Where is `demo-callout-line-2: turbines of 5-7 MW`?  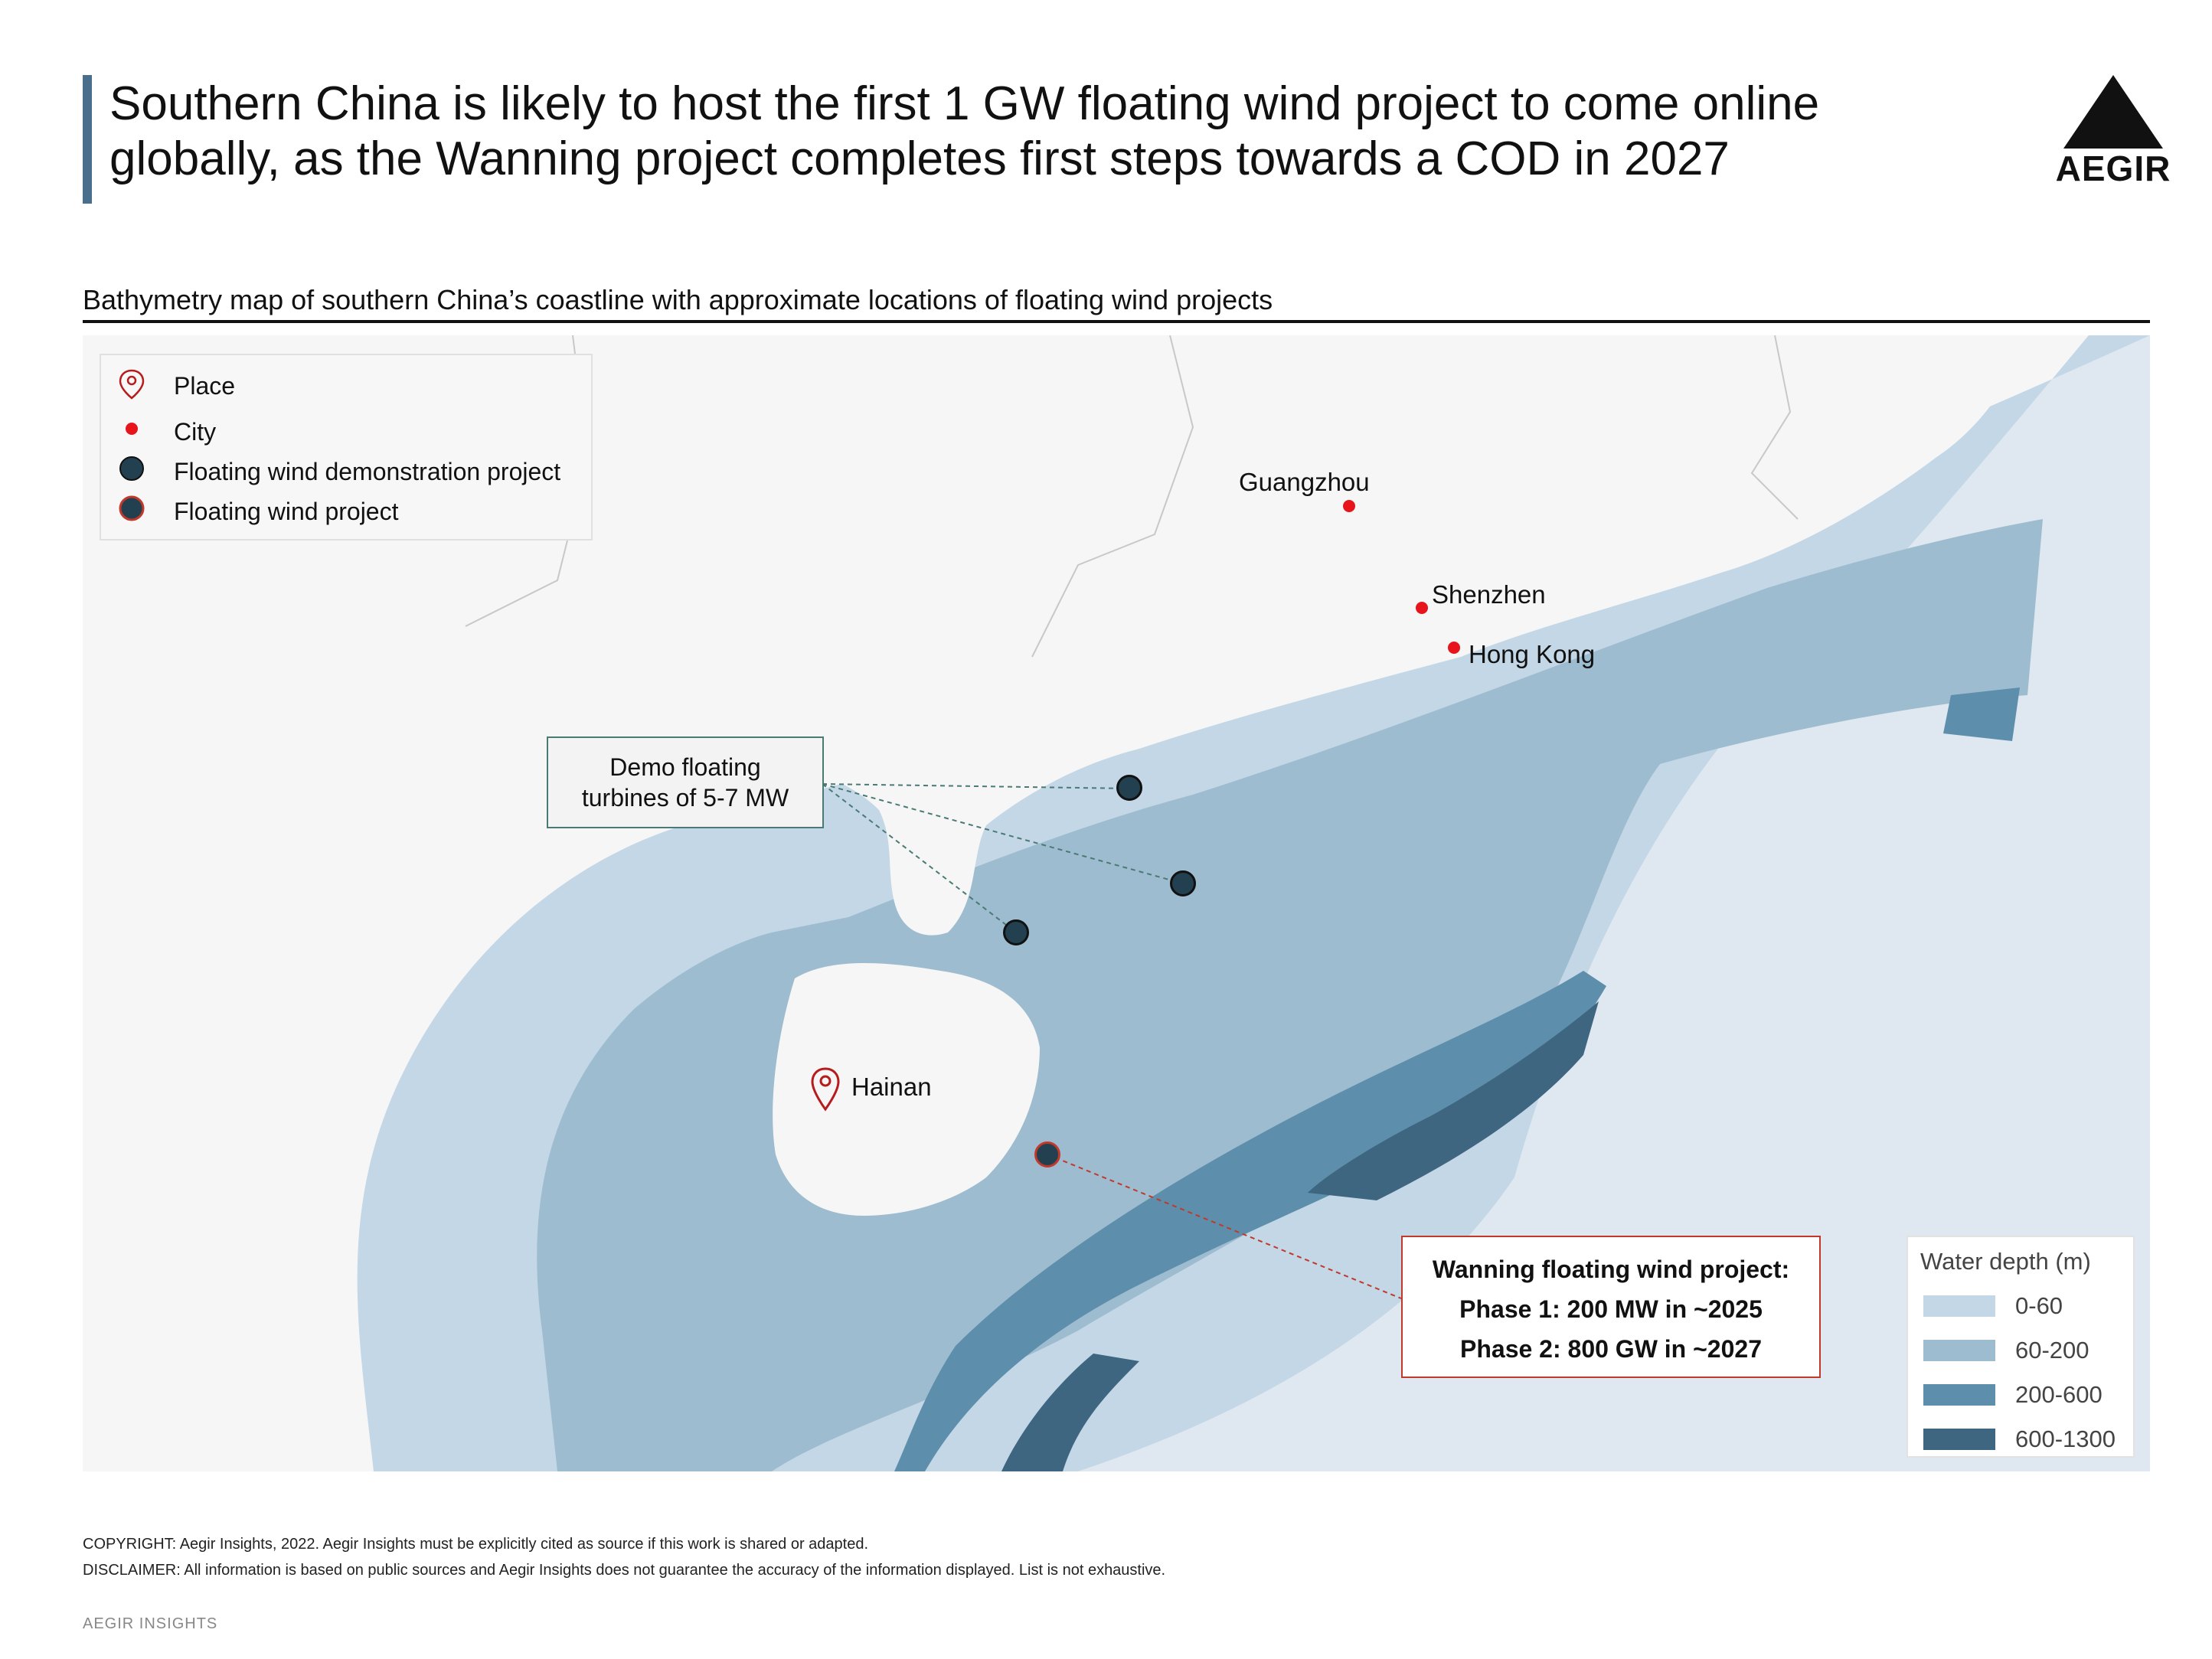
demo-callout-line-2: turbines of 5-7 MW is located at coordinates (685, 798).